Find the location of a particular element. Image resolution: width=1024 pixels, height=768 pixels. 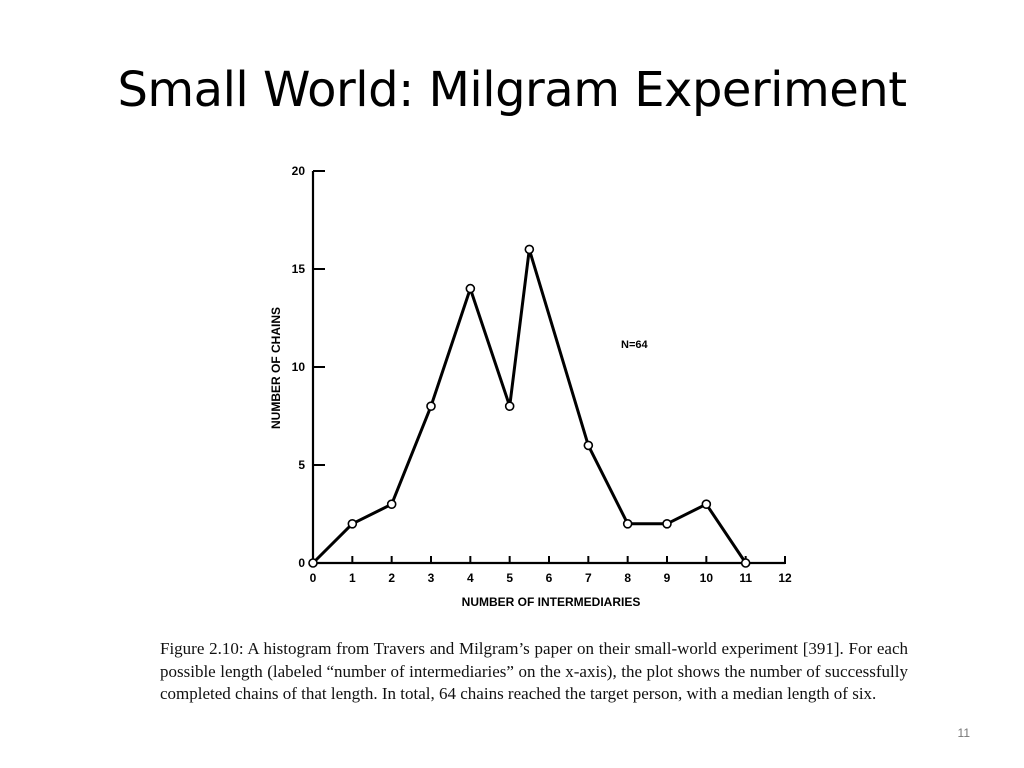

x-tick-label: 0 is located at coordinates (313, 578).